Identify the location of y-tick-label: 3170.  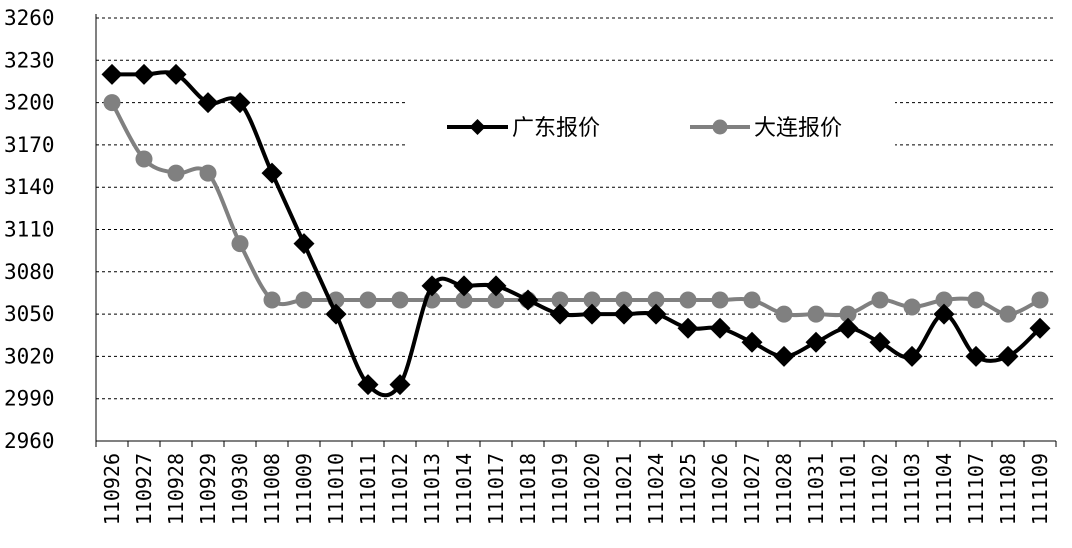
(29, 145).